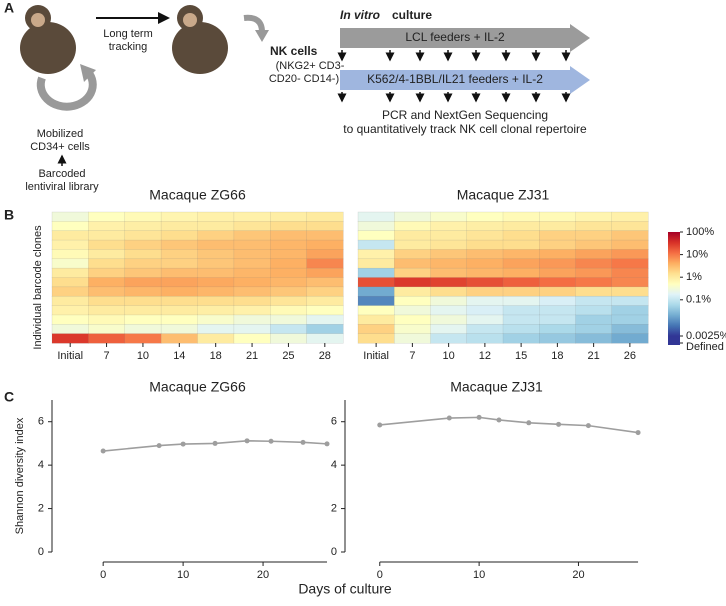 Image resolution: width=726 pixels, height=606 pixels. What do you see at coordinates (197, 387) in the screenshot?
I see `chart-title: Macaque ZG66` at bounding box center [197, 387].